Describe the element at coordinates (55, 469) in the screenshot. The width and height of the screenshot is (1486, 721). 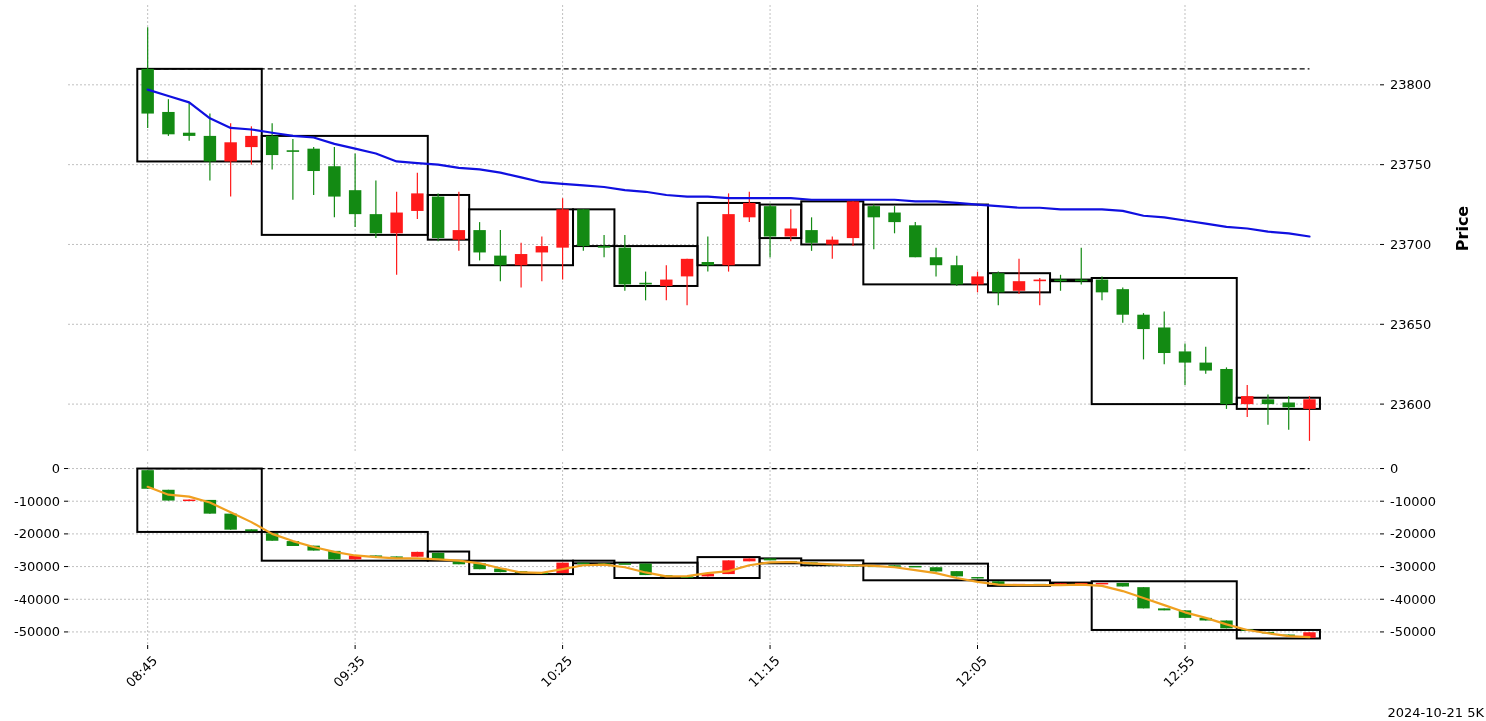
I see `y-tick-label: 0` at that location.